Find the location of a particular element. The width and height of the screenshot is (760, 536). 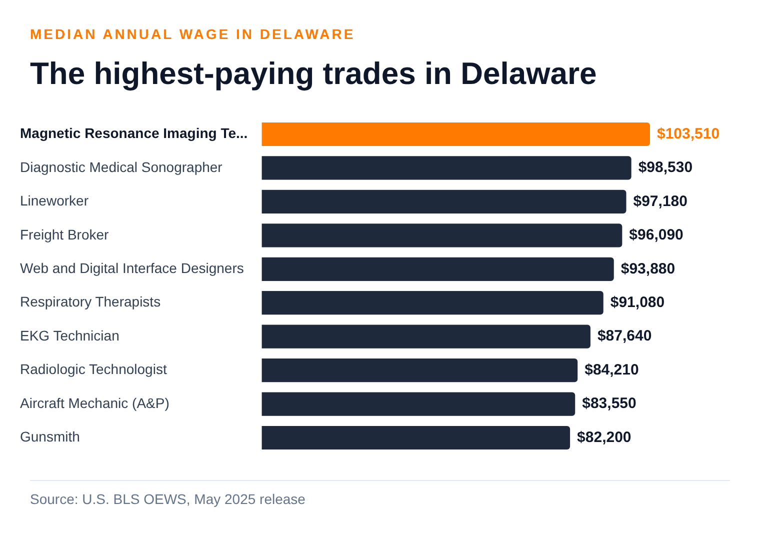

data-label: $98,530 is located at coordinates (665, 167).